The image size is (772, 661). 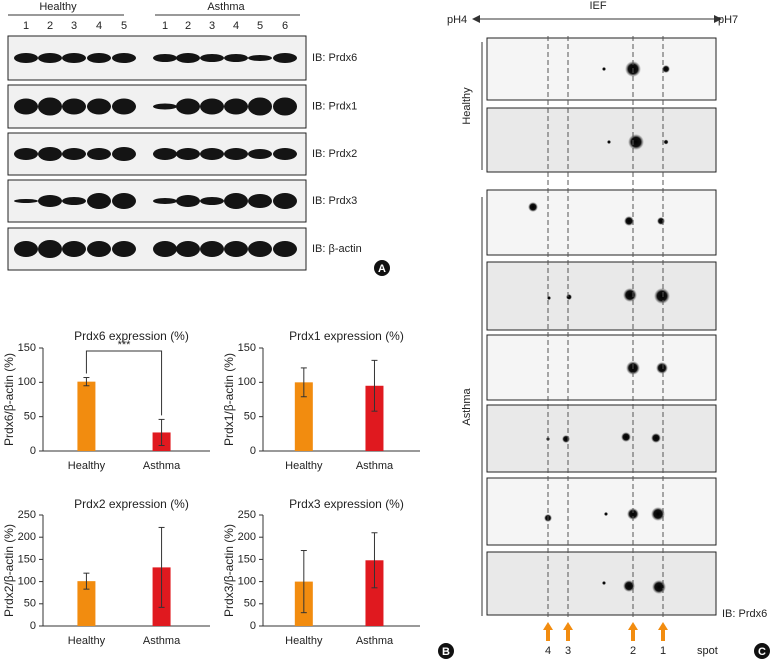 I want to click on ph-right: pH7, so click(x=728, y=20).